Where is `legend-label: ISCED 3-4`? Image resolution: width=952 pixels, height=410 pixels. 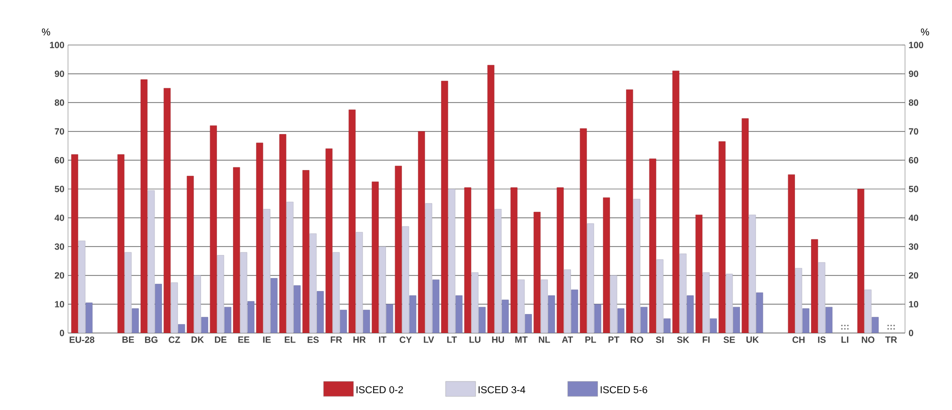
legend-label: ISCED 3-4 is located at coordinates (502, 390).